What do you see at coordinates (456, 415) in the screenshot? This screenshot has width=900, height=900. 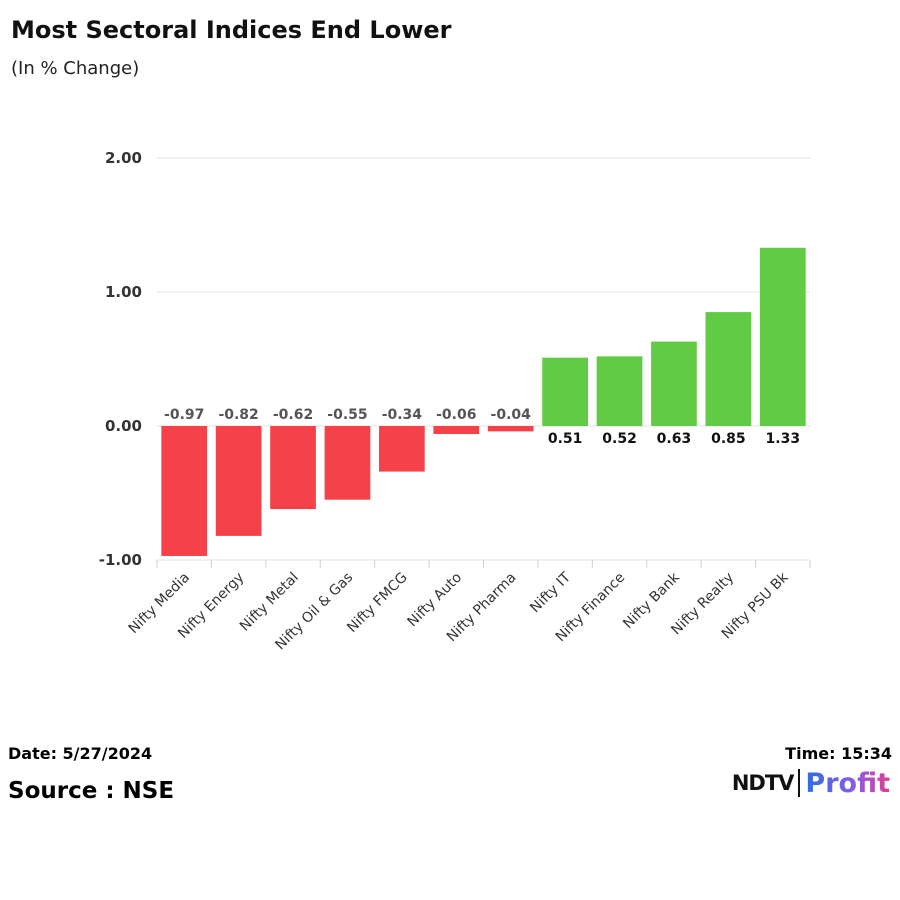 I see `data-label: -0.06` at bounding box center [456, 415].